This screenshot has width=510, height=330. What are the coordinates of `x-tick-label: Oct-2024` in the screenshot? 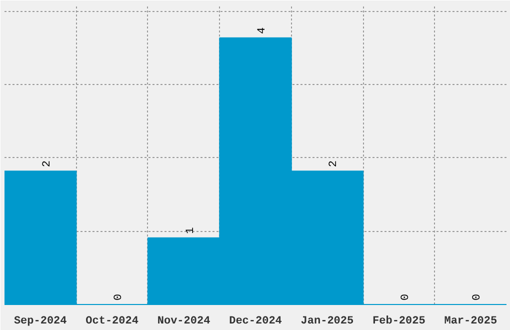 It's located at (112, 322).